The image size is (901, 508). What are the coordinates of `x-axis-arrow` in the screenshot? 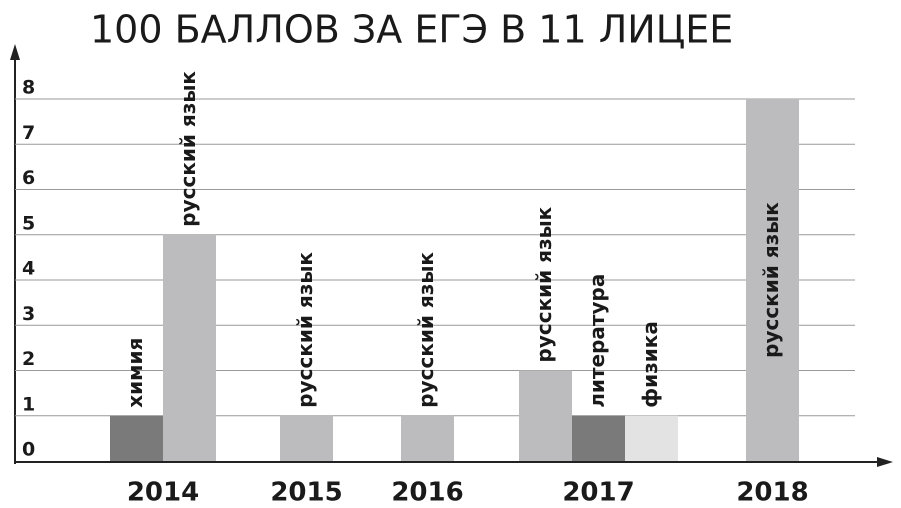 It's located at (885, 462).